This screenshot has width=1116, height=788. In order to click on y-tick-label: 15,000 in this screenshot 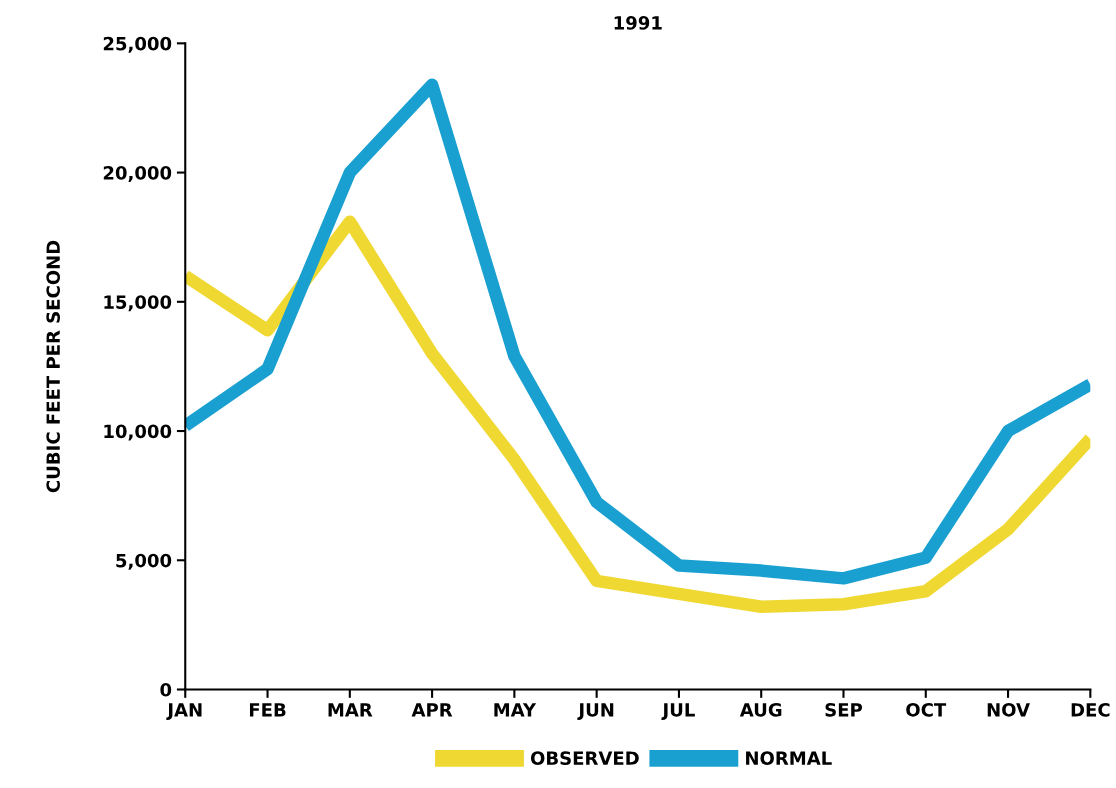, I will do `click(138, 303)`.